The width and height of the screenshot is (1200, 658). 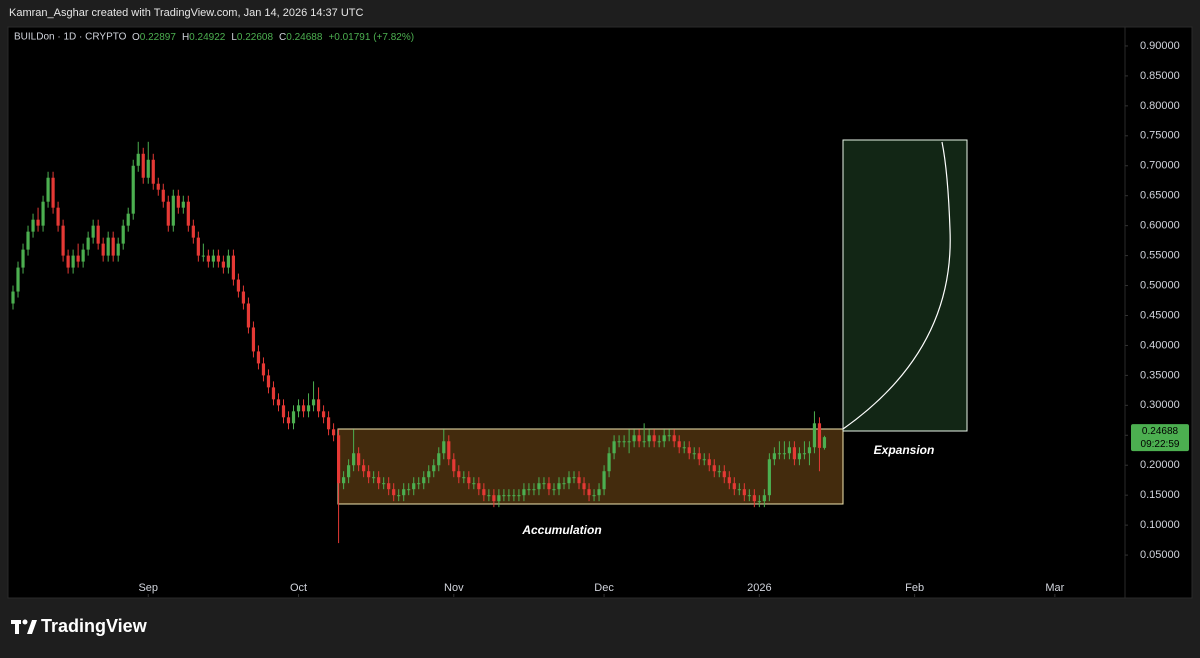 I want to click on expansion-box, so click(x=905, y=285).